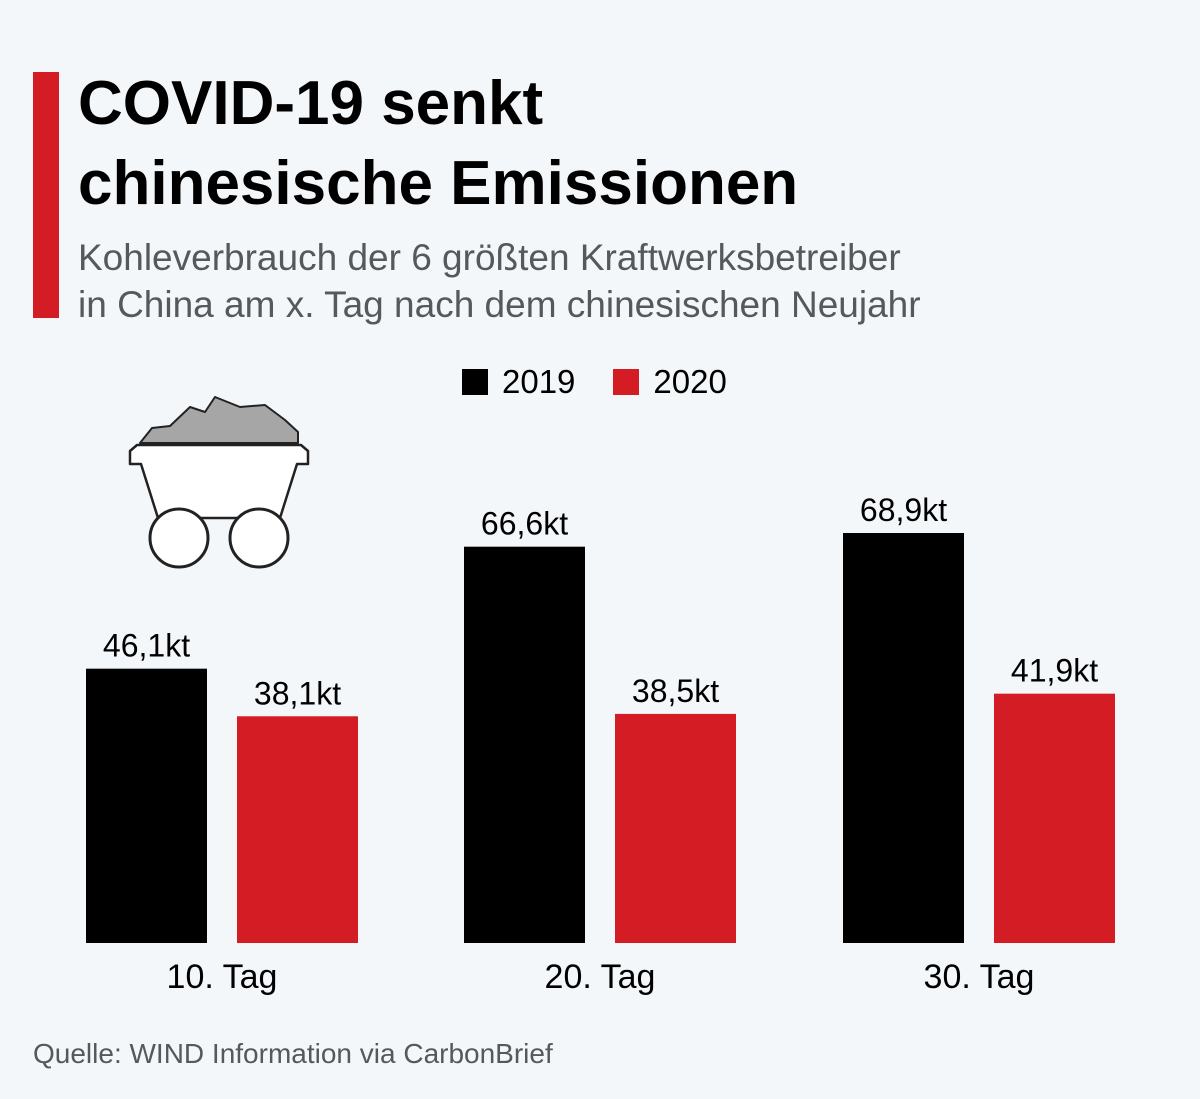 The width and height of the screenshot is (1200, 1099). What do you see at coordinates (219, 482) in the screenshot?
I see `coal-cart-icon` at bounding box center [219, 482].